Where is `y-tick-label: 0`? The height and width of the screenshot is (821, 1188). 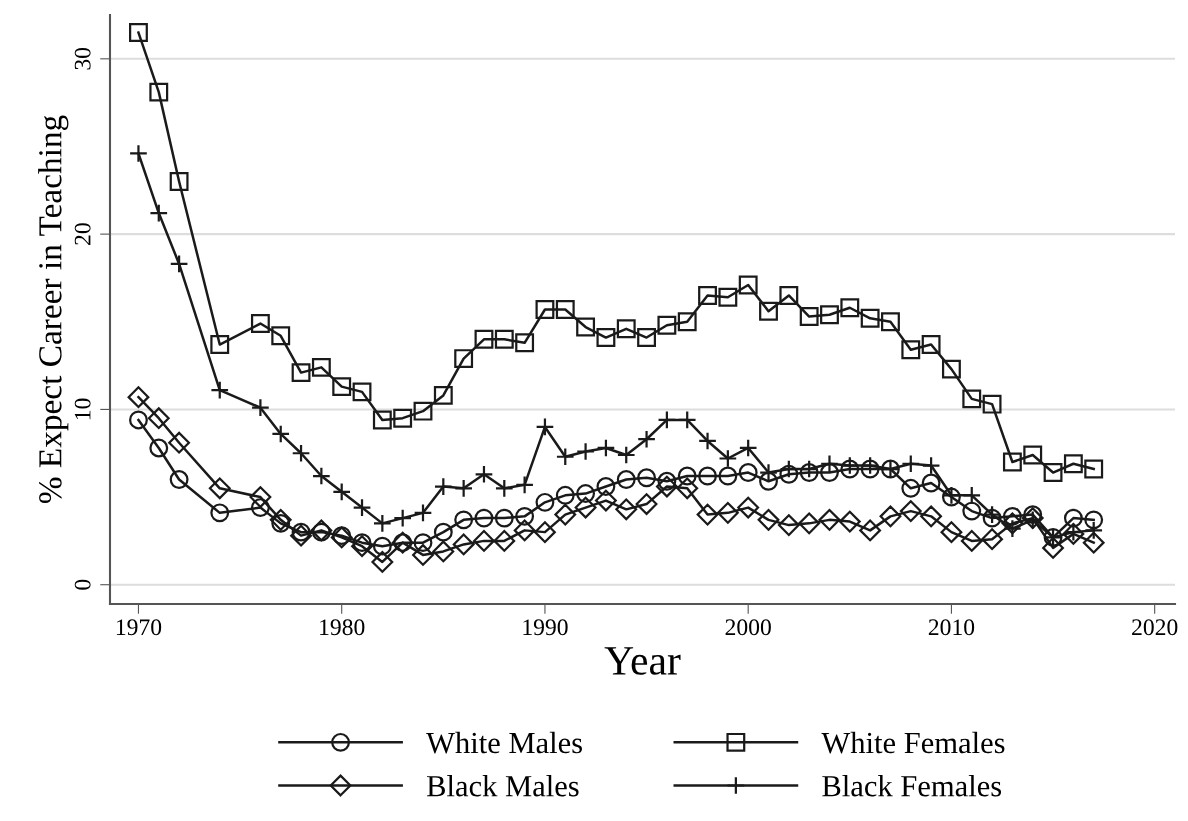 y-tick-label: 0 is located at coordinates (82, 584).